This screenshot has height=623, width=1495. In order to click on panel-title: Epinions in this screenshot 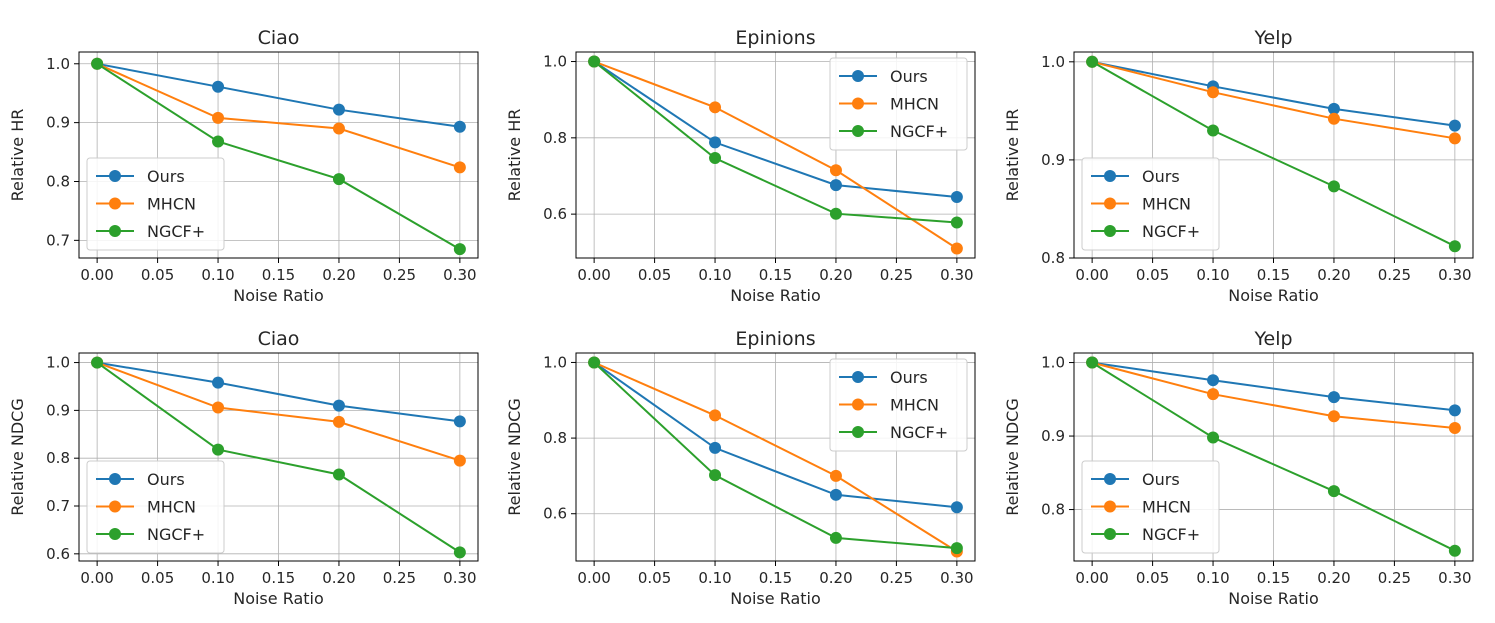, I will do `click(775, 339)`.